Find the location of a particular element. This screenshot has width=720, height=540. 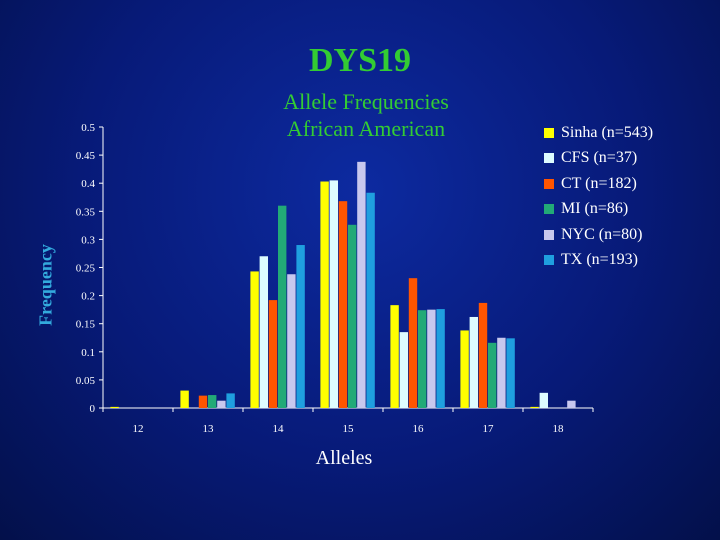

legend-label: NYC (n=80) is located at coordinates (602, 234).